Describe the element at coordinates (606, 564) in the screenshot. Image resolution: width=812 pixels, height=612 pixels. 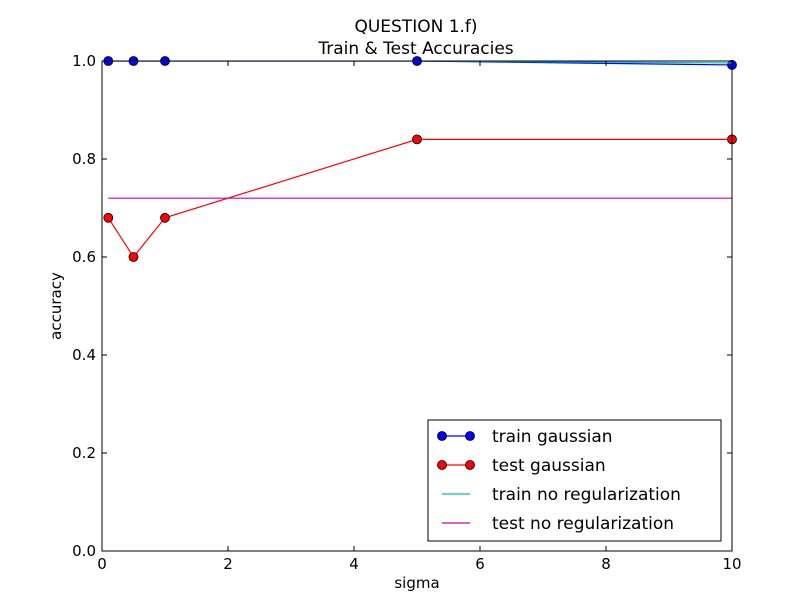
I see `x-tick-label: 8` at that location.